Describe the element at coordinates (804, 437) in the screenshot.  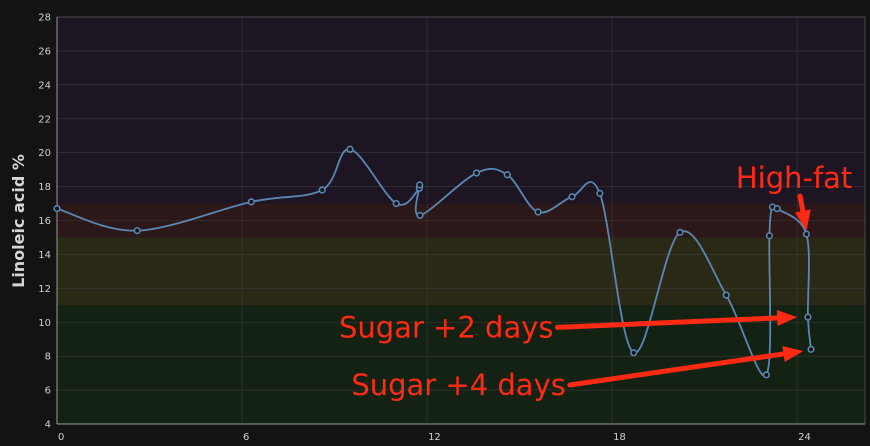
I see `x-tick-label-24: 24` at that location.